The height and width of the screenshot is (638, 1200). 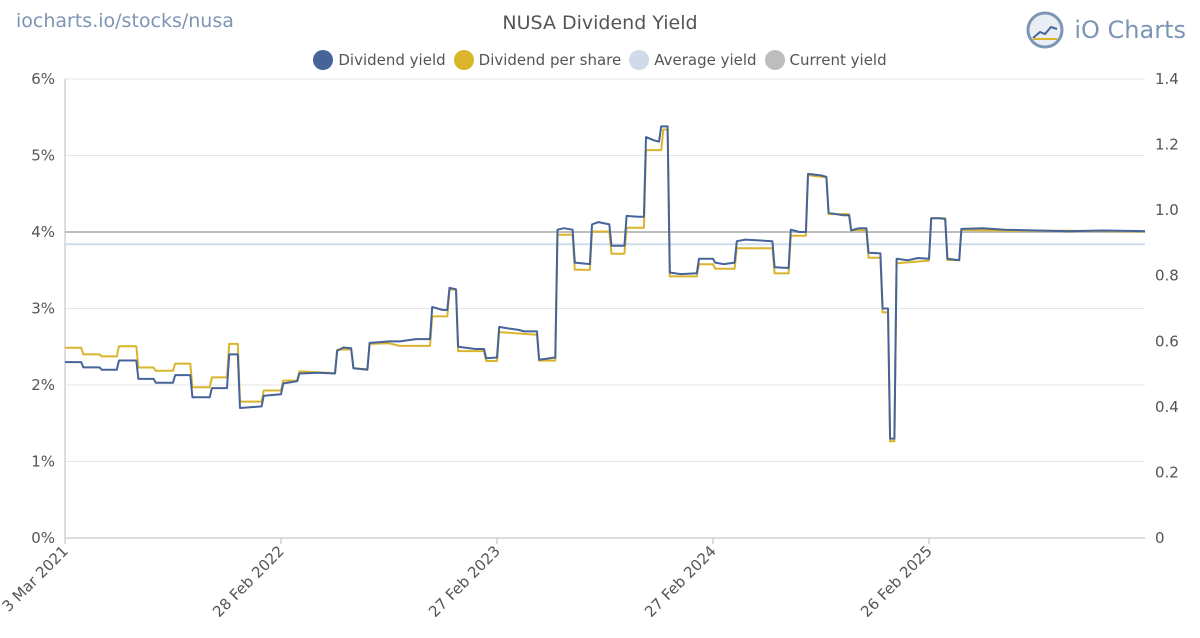 What do you see at coordinates (1167, 472) in the screenshot?
I see `y-right-tick-label: 0.2` at bounding box center [1167, 472].